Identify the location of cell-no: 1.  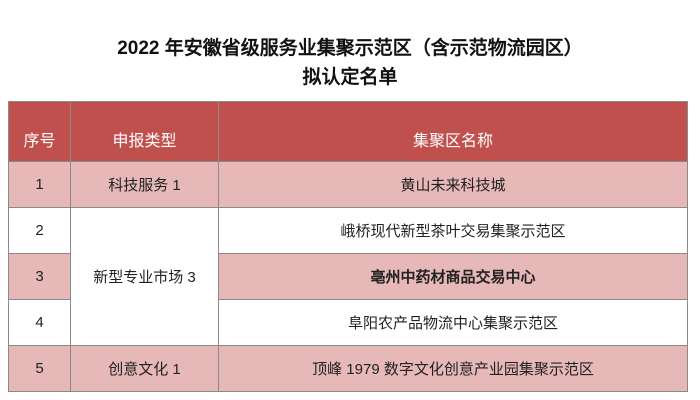
(39, 184).